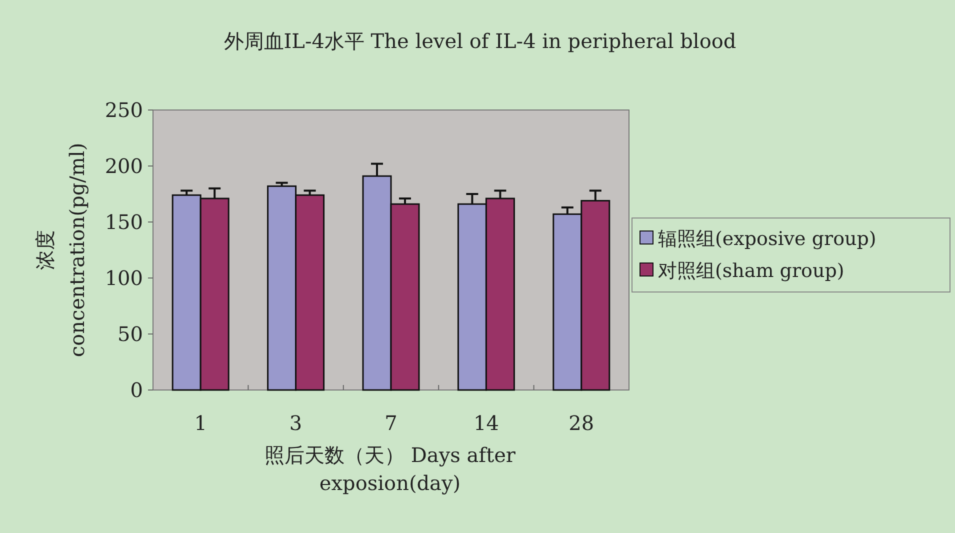 This screenshot has height=533, width=955. Describe the element at coordinates (61, 250) in the screenshot. I see `y-axis-title: 浓度 concentration(pg/ml)` at that location.